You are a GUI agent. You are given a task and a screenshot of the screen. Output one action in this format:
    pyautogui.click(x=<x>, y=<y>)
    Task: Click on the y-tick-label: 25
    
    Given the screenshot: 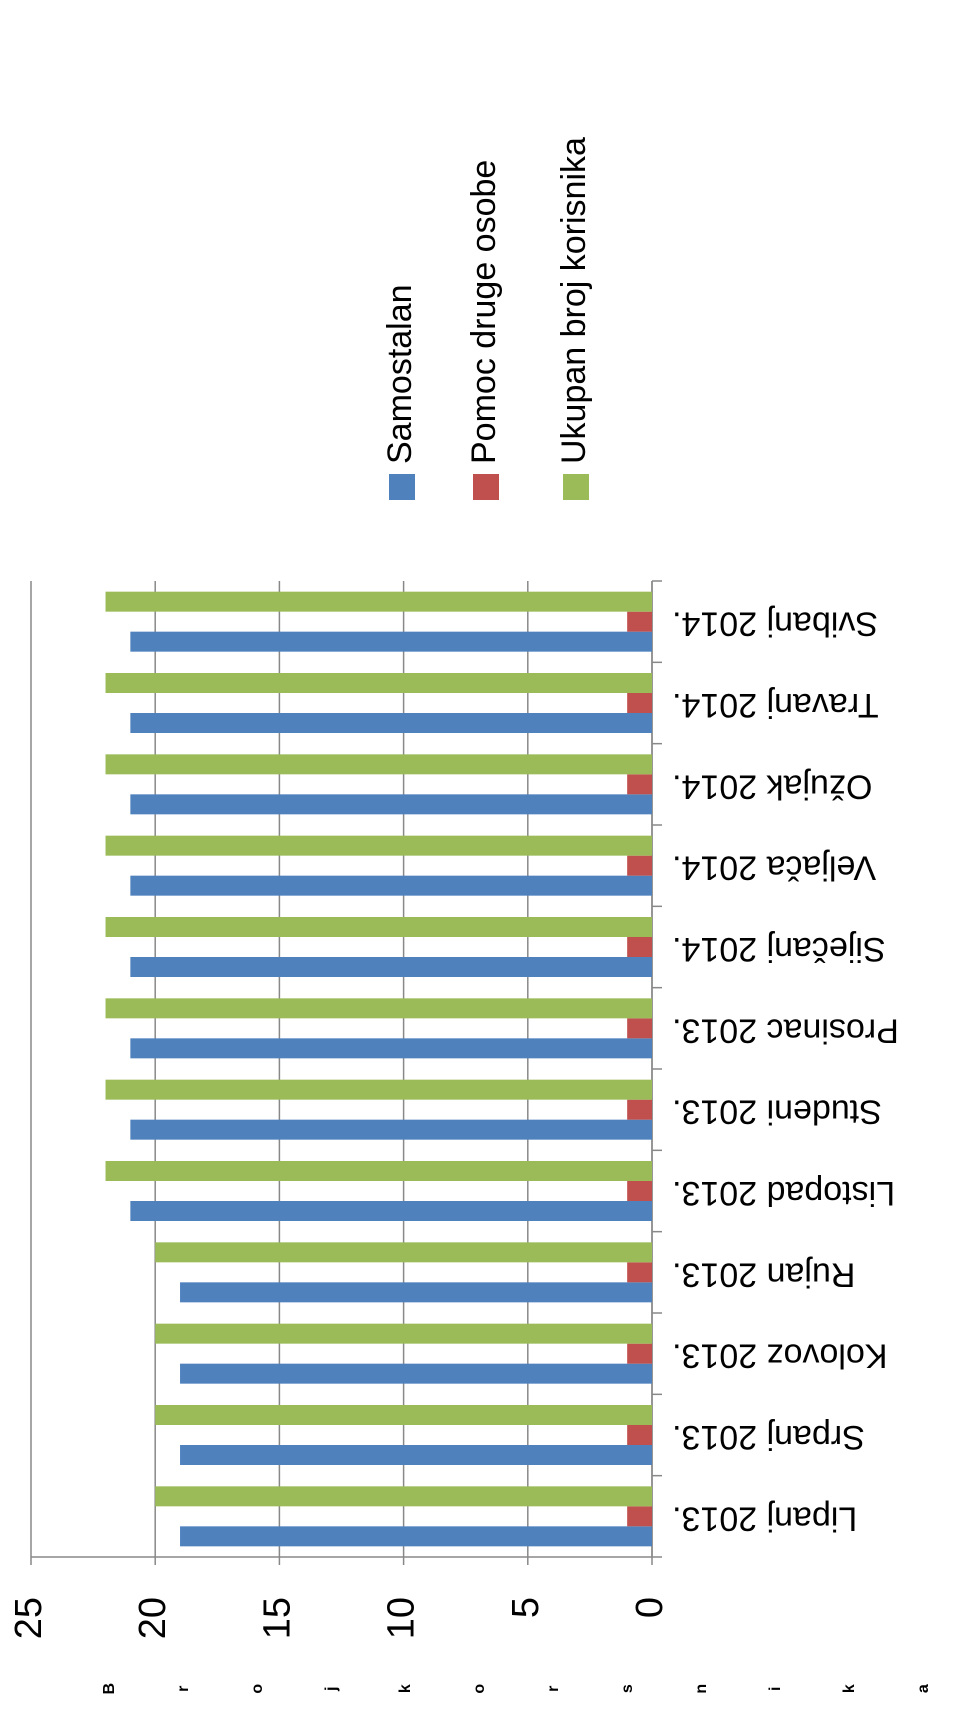 What is the action you would take?
    pyautogui.click(x=29, y=1618)
    